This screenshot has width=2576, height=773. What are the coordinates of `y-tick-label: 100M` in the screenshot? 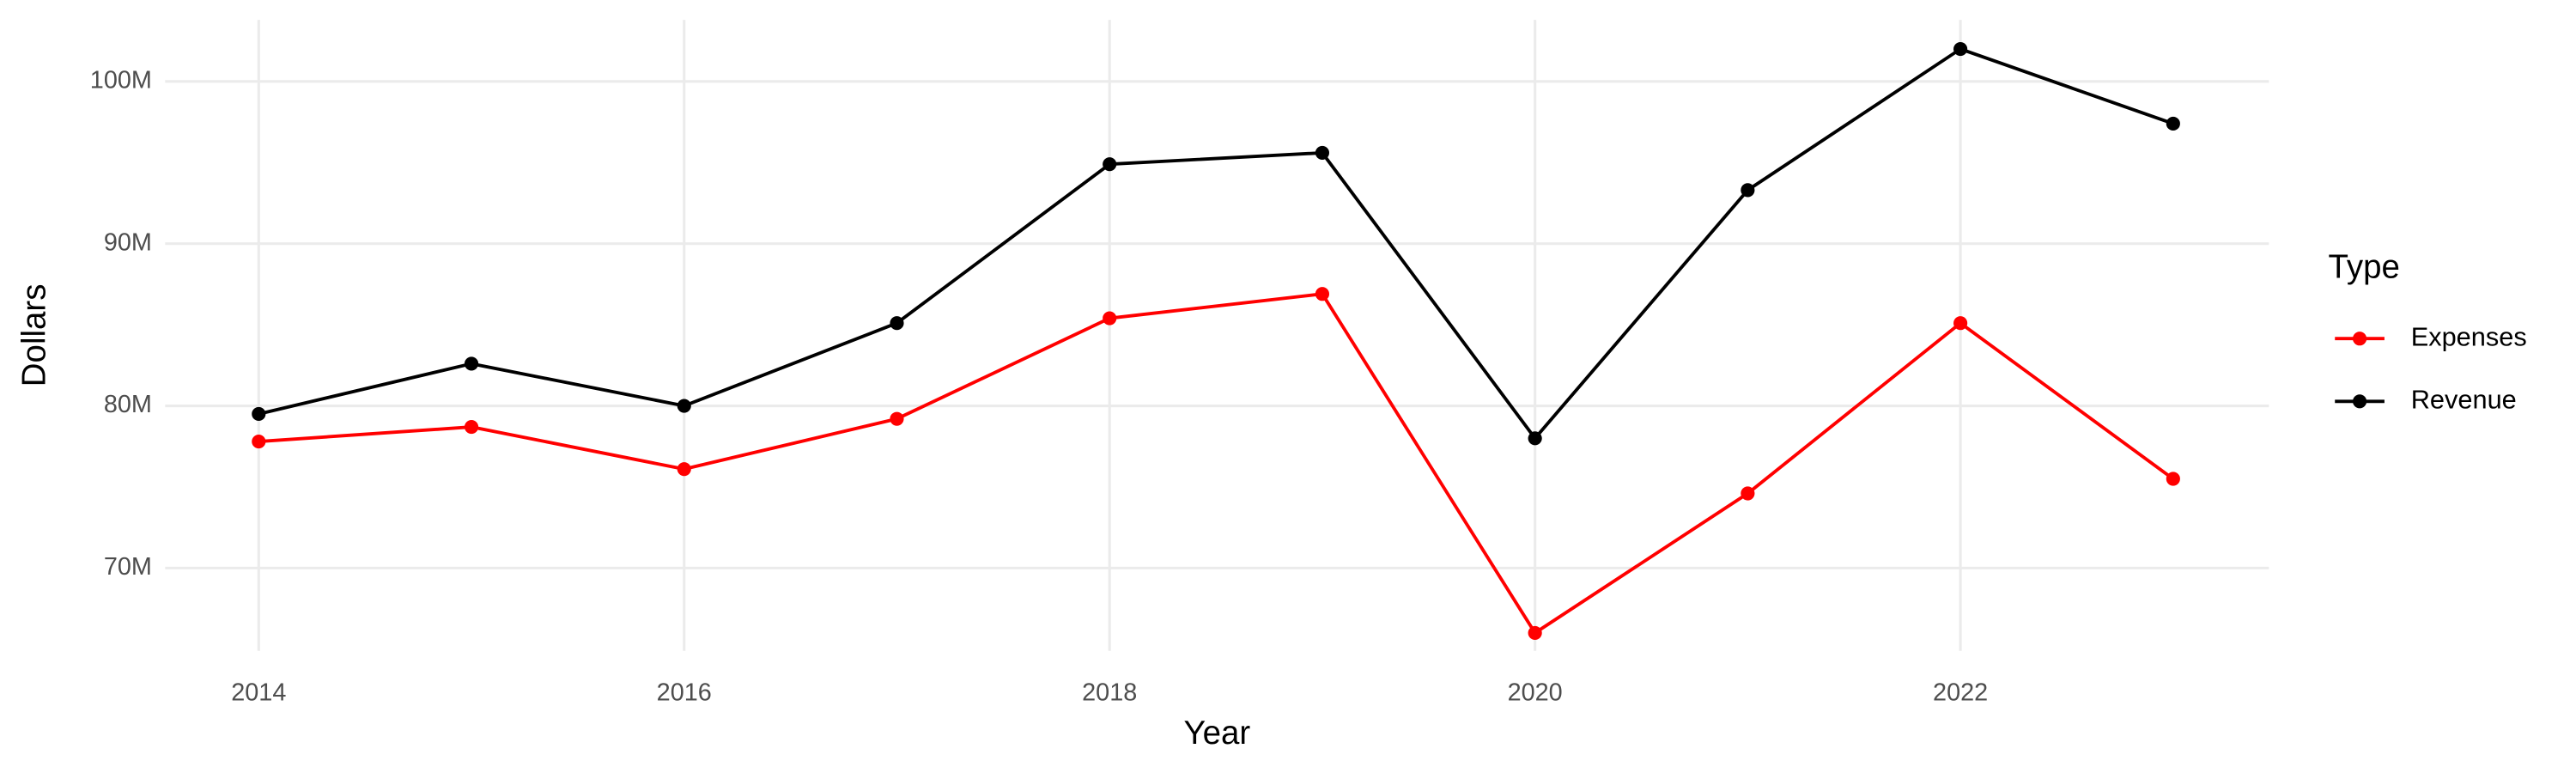 It's located at (121, 80).